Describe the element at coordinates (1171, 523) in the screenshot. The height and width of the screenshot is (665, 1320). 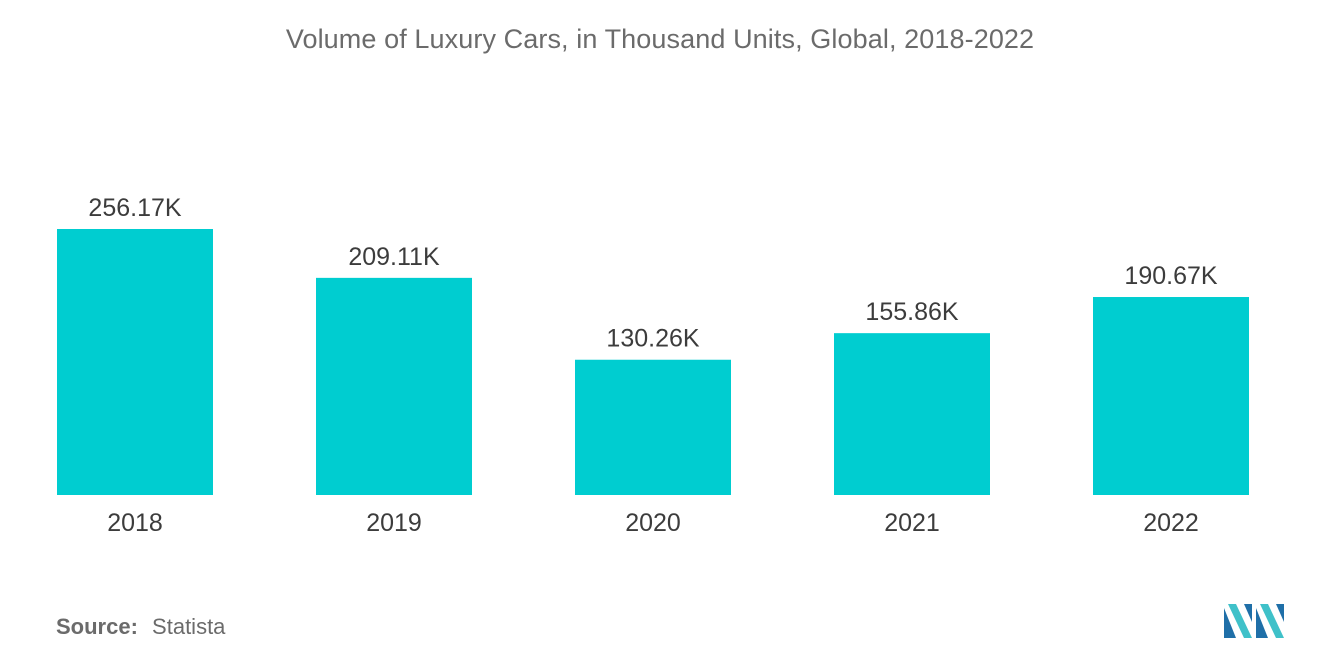
I see `x-tick-label-2022: 2022` at that location.